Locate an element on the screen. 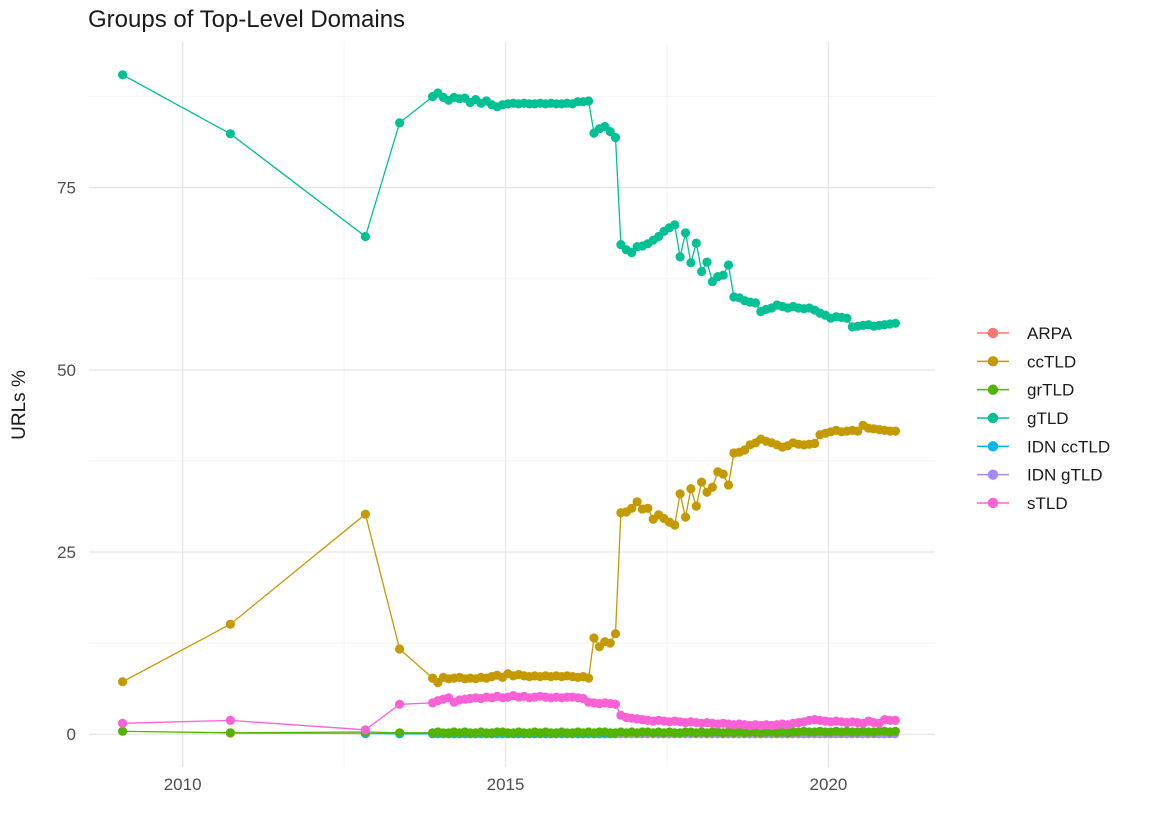 The height and width of the screenshot is (827, 1164). series-grTLD is located at coordinates (509, 732).